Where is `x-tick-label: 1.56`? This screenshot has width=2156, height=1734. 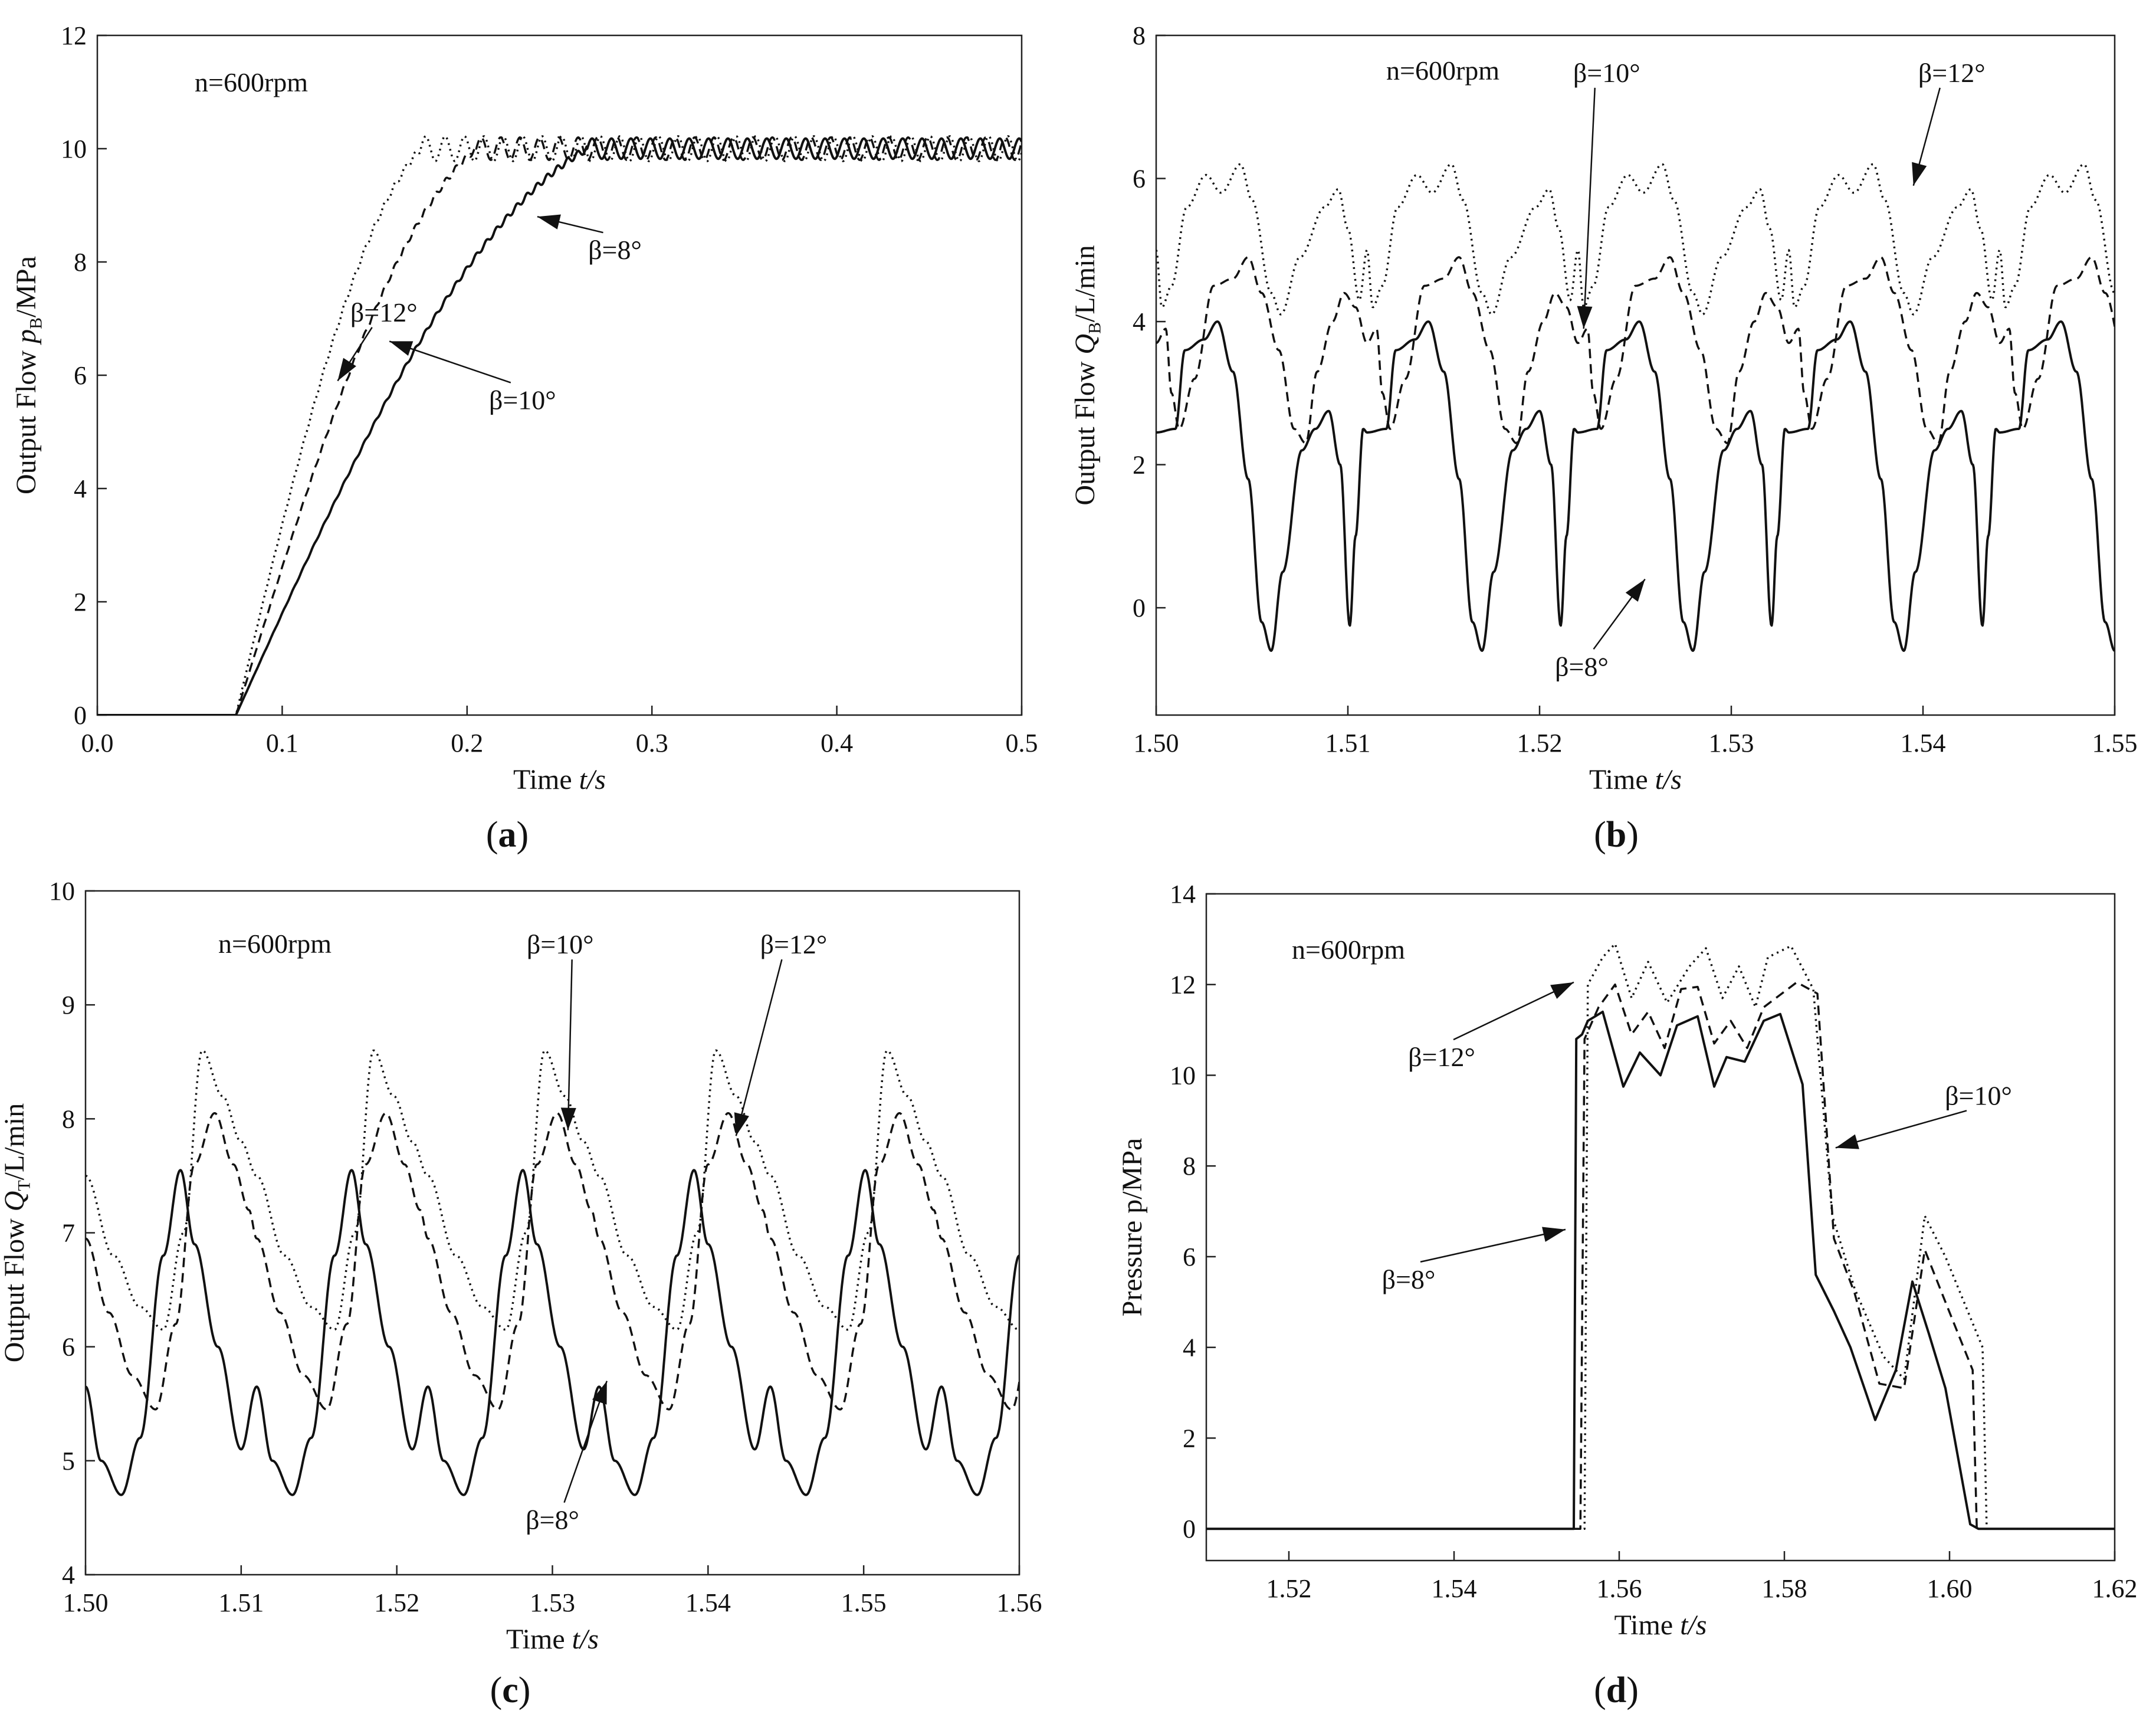 x-tick-label: 1.56 is located at coordinates (1620, 1588).